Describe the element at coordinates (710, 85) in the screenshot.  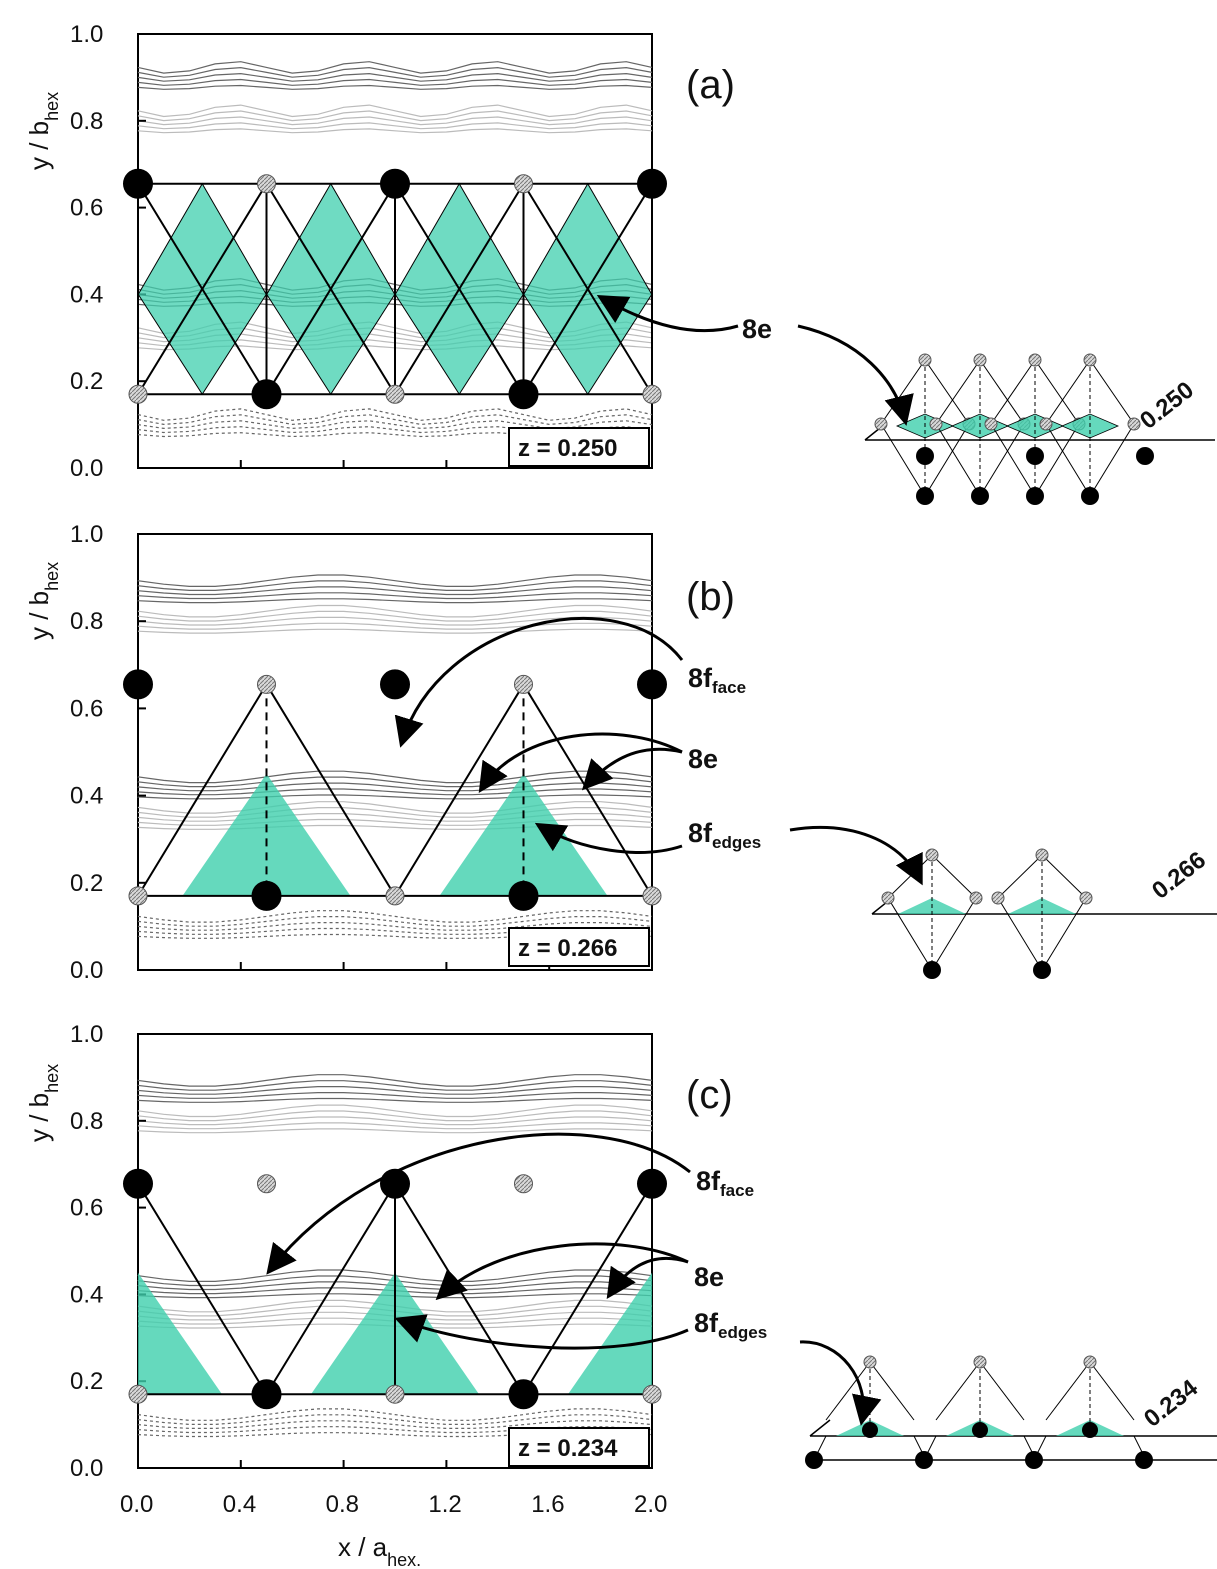
I see `panel-label-a: (a)` at that location.